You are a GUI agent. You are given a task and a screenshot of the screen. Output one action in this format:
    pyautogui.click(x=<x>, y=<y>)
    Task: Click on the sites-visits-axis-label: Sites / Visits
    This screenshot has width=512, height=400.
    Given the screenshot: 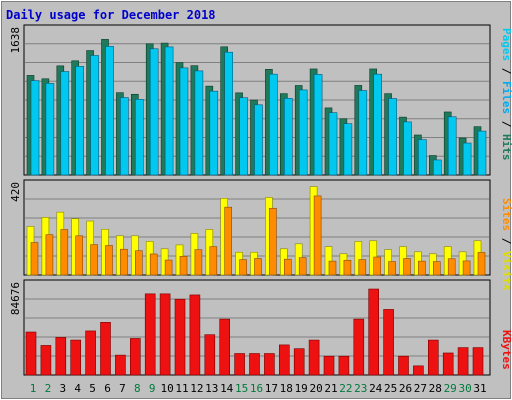 What is the action you would take?
    pyautogui.click(x=506, y=244)
    